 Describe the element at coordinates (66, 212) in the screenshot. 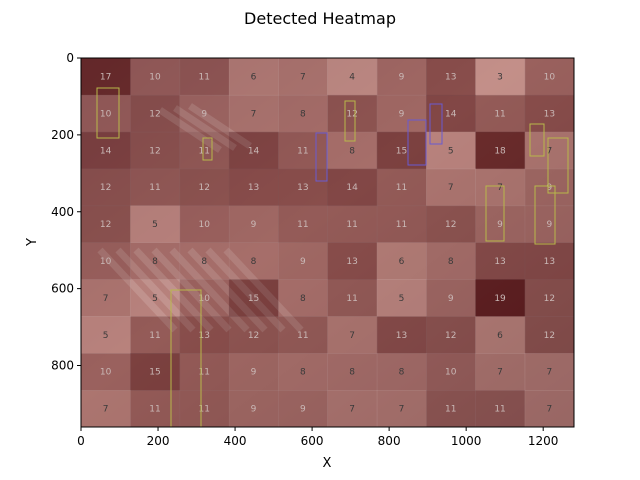

I see `y-axis: 0 200 400 600 800` at that location.